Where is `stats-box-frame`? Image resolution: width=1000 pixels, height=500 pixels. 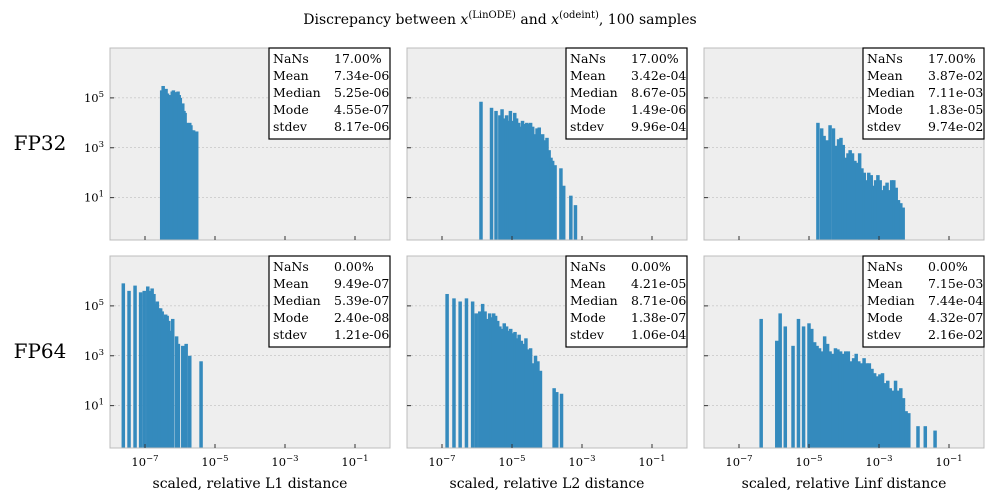 stats-box-frame is located at coordinates (626, 301).